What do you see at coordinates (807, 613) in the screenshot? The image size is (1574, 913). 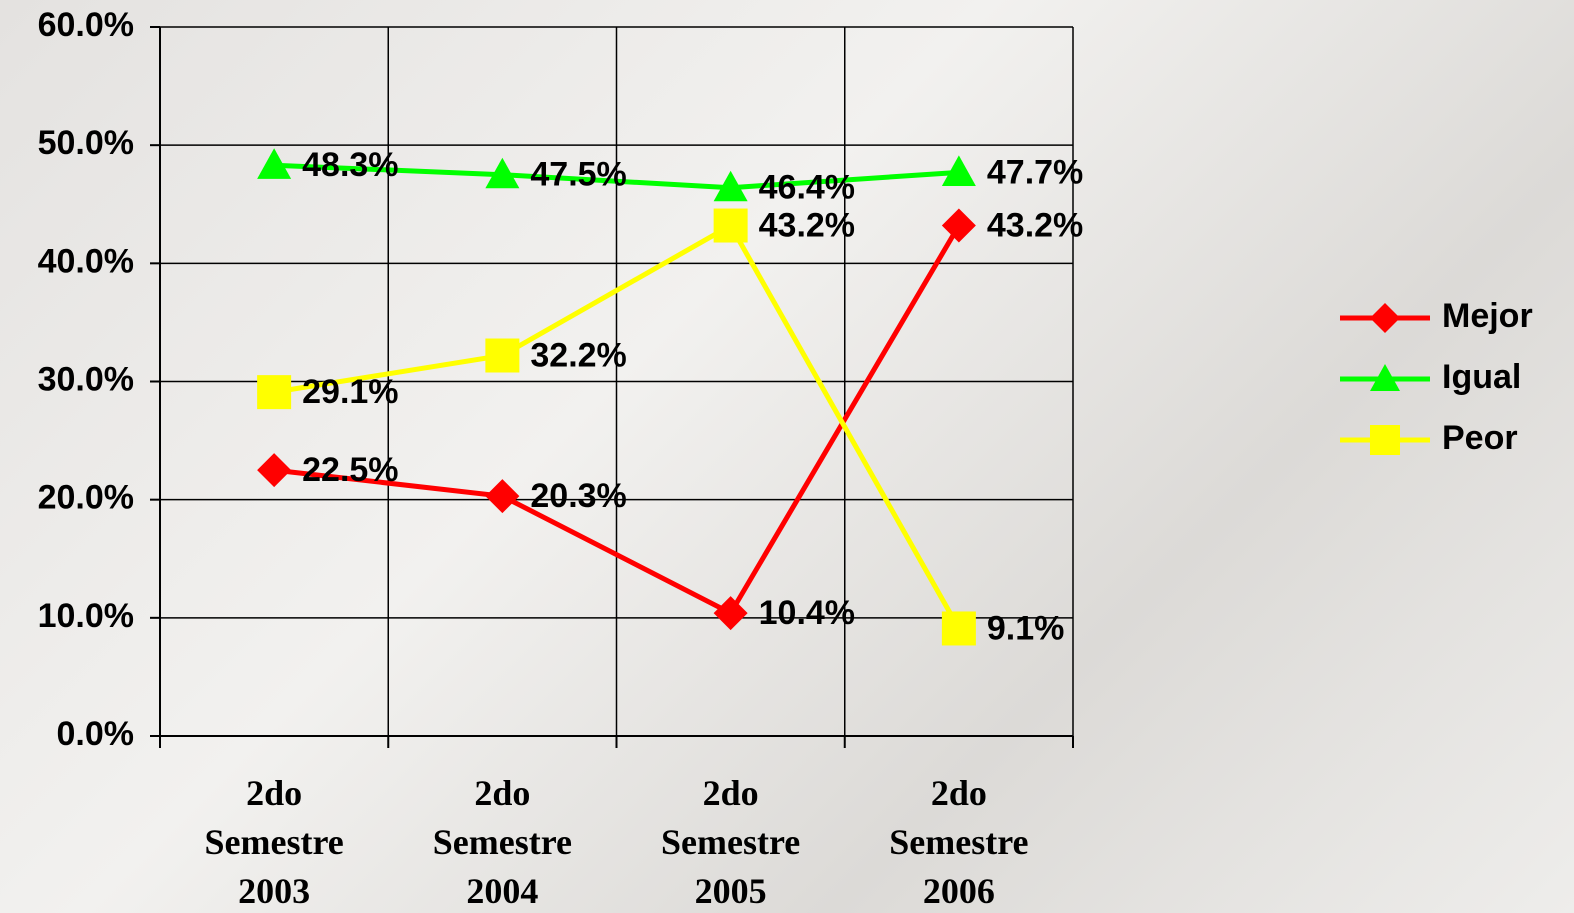 I see `data-label: 10.4%` at bounding box center [807, 613].